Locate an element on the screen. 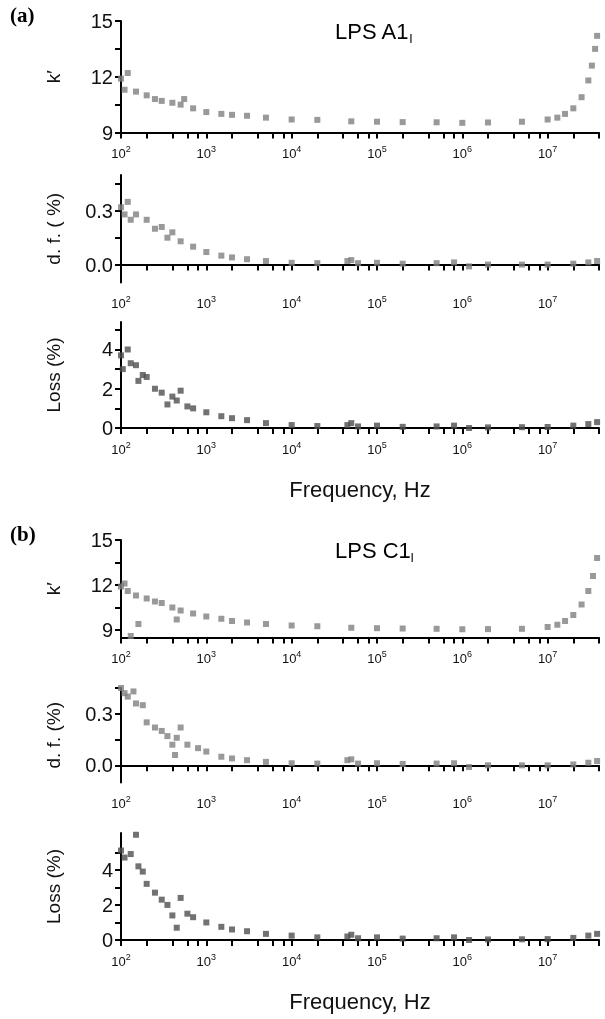  y-axis-title: d. f. (%) is located at coordinates (53, 735).